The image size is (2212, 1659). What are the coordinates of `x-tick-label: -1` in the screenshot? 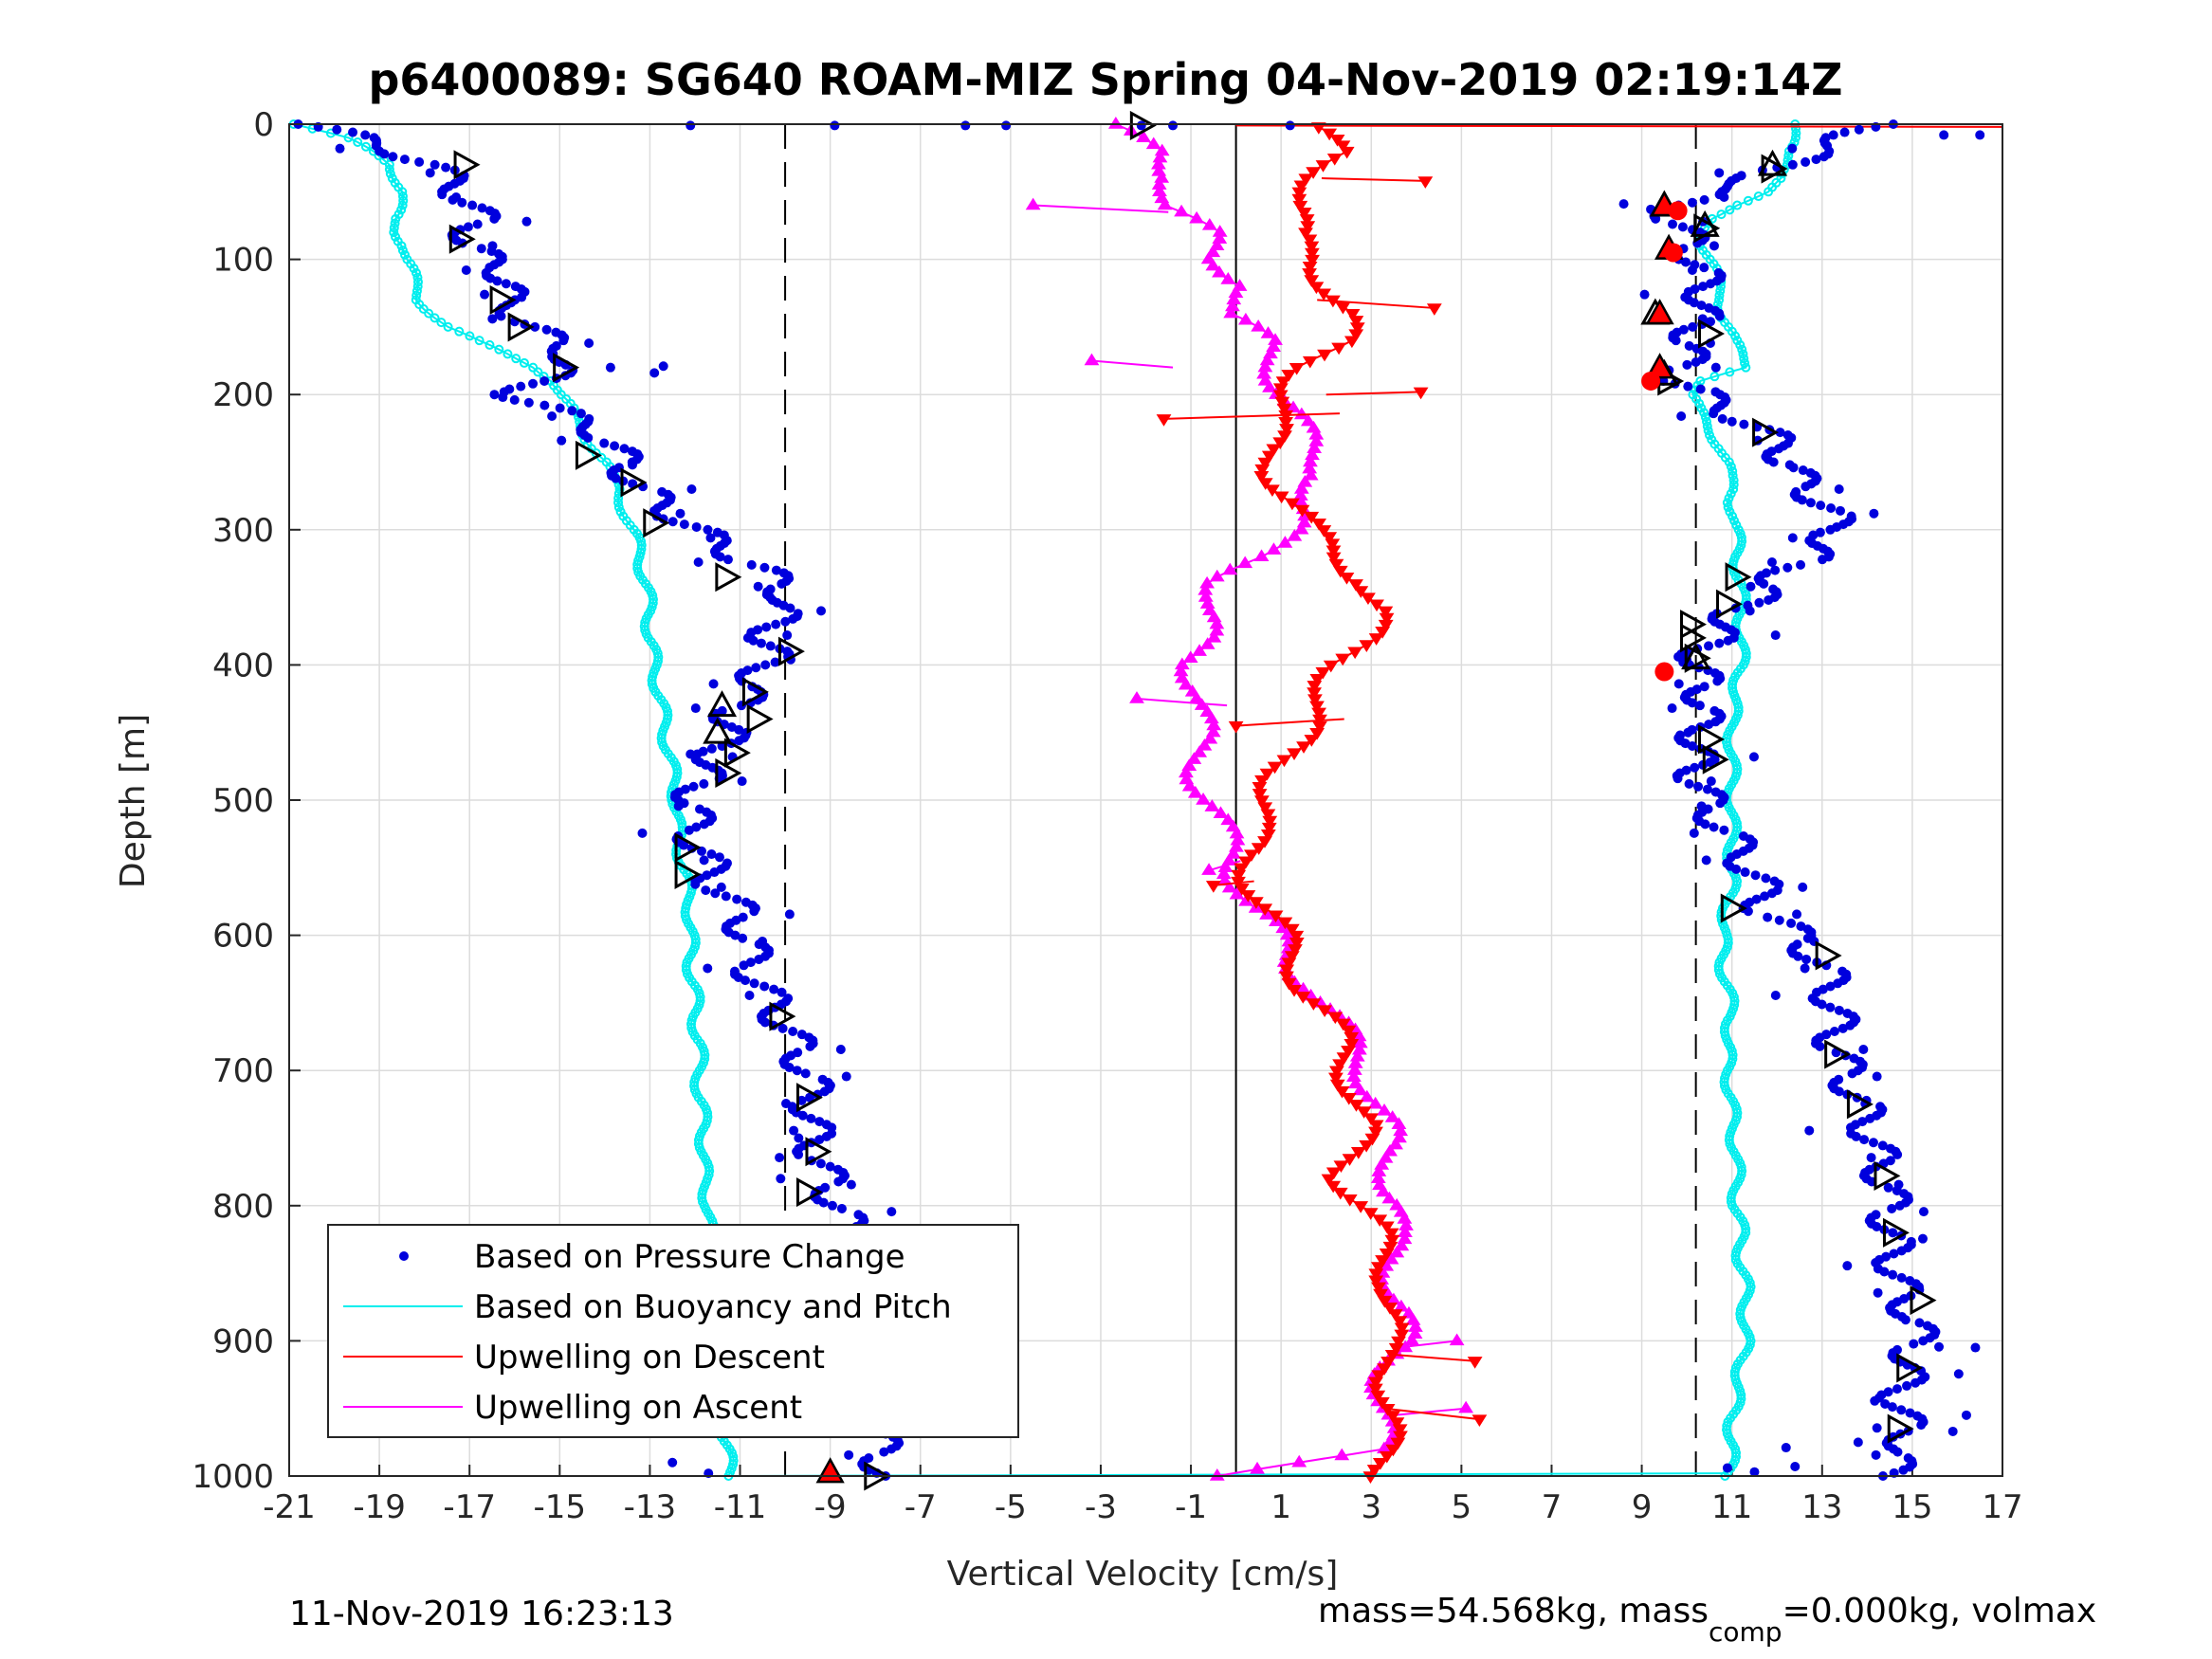 It's located at (1191, 1507).